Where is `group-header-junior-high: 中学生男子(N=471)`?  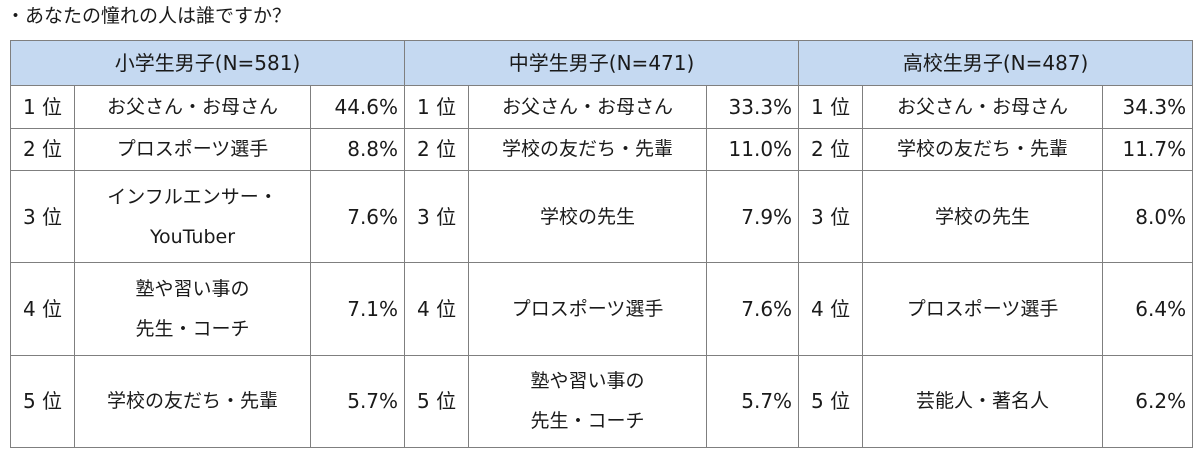 group-header-junior-high: 中学生男子(N=471) is located at coordinates (602, 63).